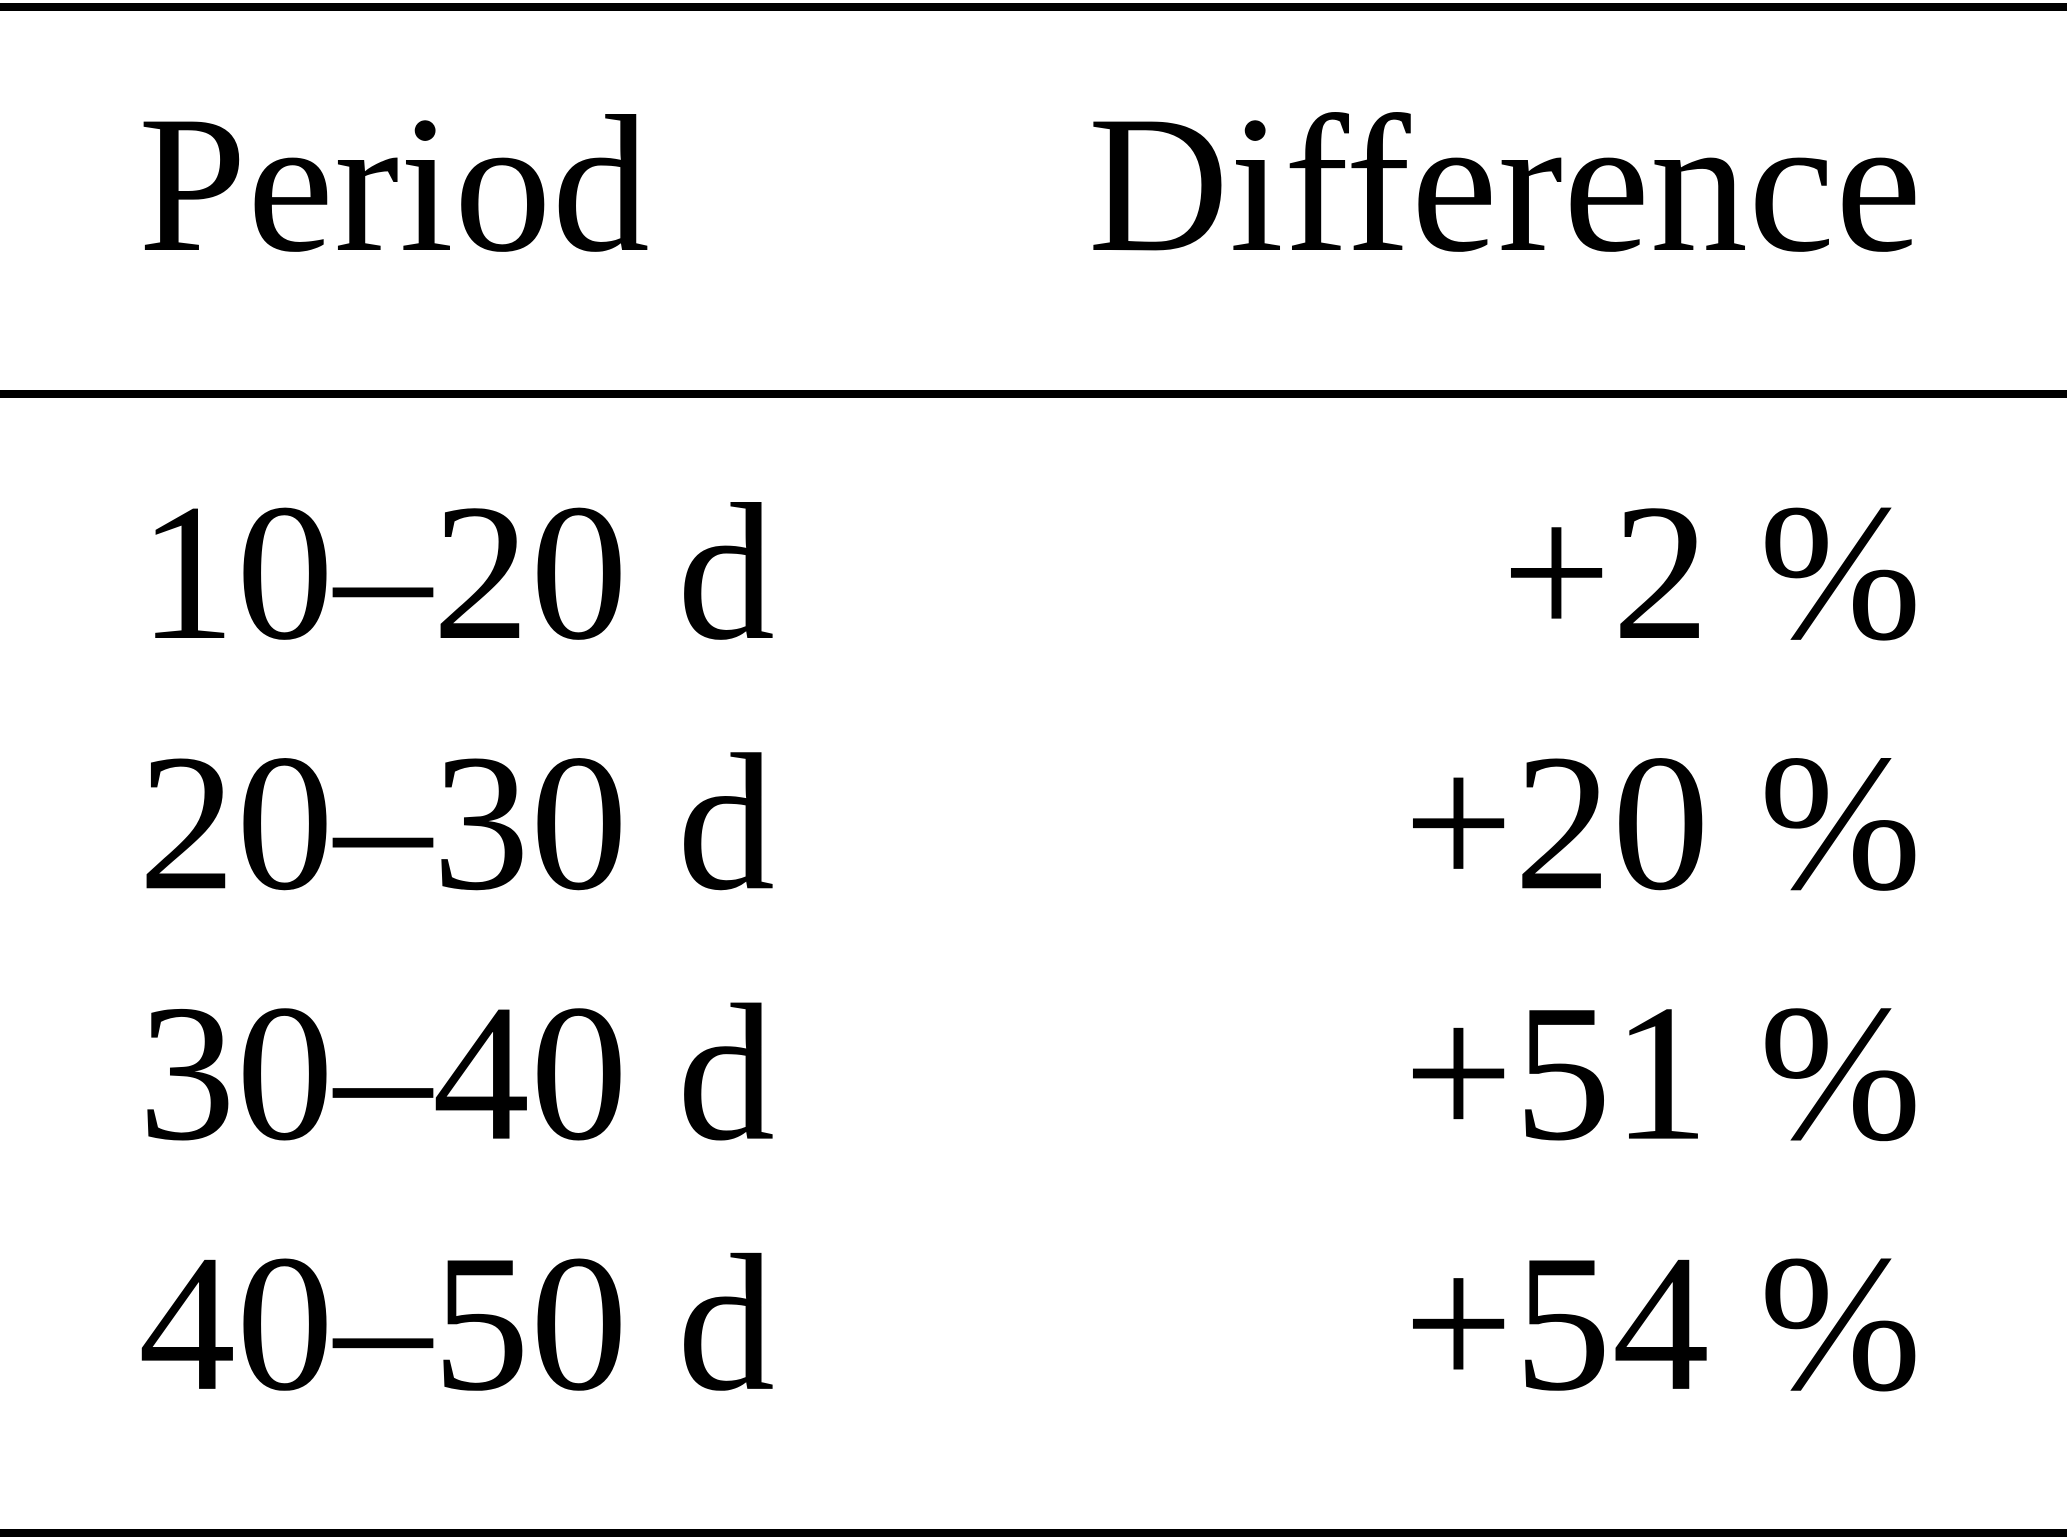 Image resolution: width=2067 pixels, height=1540 pixels. I want to click on period-cell: 10–20 d, so click(456, 572).